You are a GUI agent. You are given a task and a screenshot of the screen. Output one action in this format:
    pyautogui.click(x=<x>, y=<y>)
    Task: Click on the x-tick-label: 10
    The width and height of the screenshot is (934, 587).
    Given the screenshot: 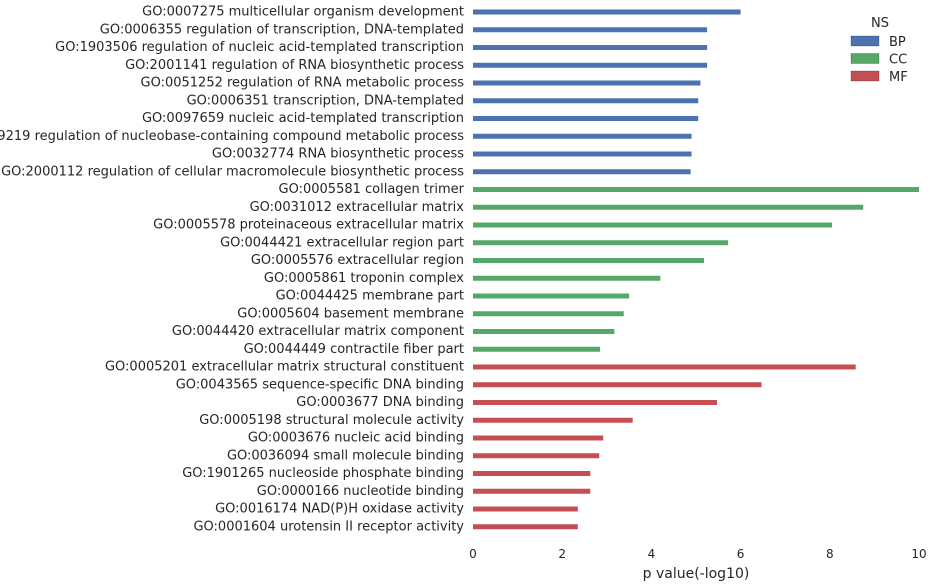 What is the action you would take?
    pyautogui.click(x=918, y=554)
    